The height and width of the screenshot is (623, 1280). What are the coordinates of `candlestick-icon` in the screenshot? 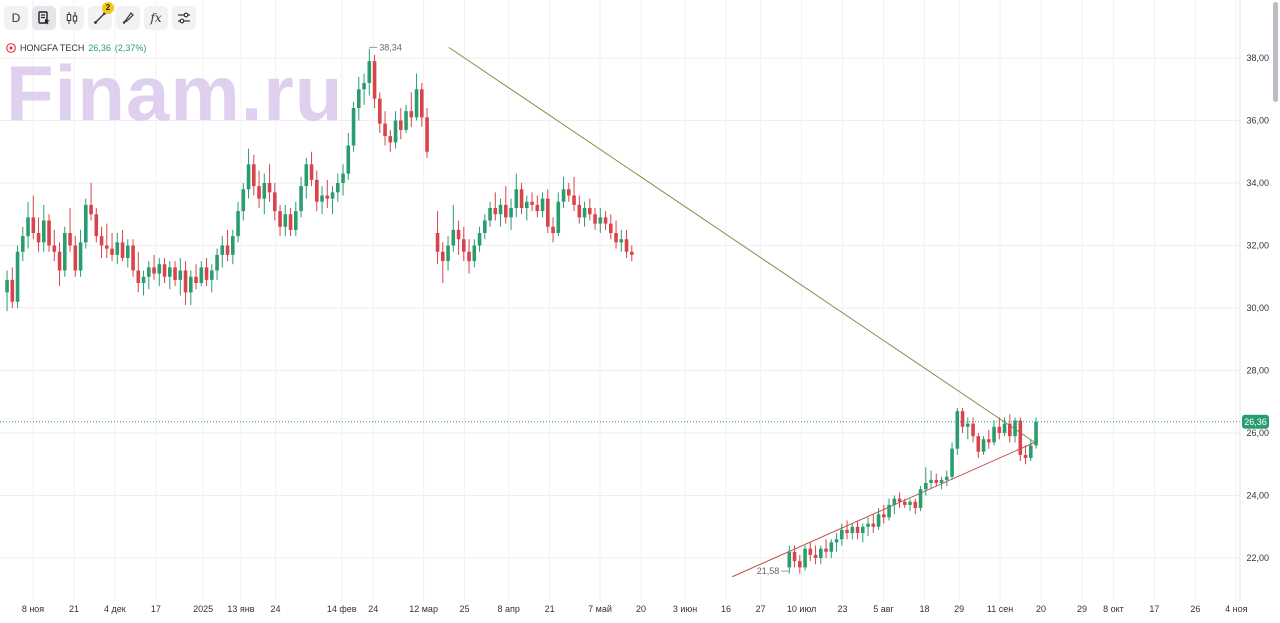 It's located at (72, 18).